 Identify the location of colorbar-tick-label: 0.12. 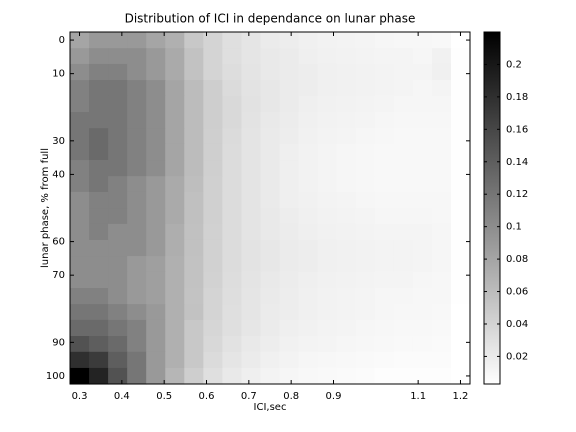
(517, 194).